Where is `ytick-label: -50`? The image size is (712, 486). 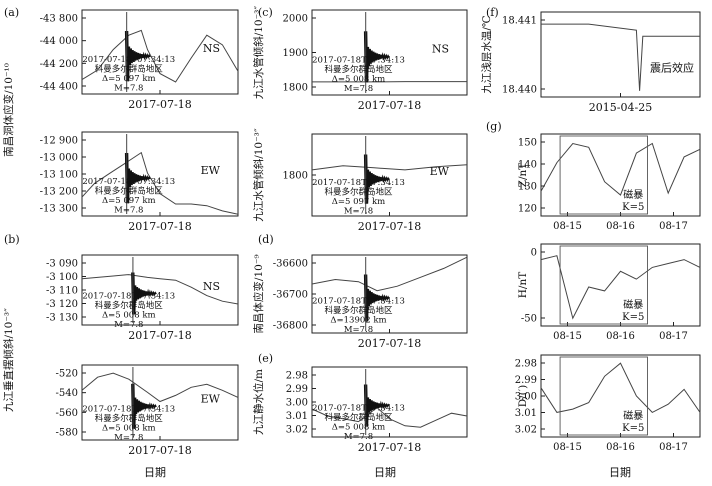 ytick-label: -50 is located at coordinates (529, 319).